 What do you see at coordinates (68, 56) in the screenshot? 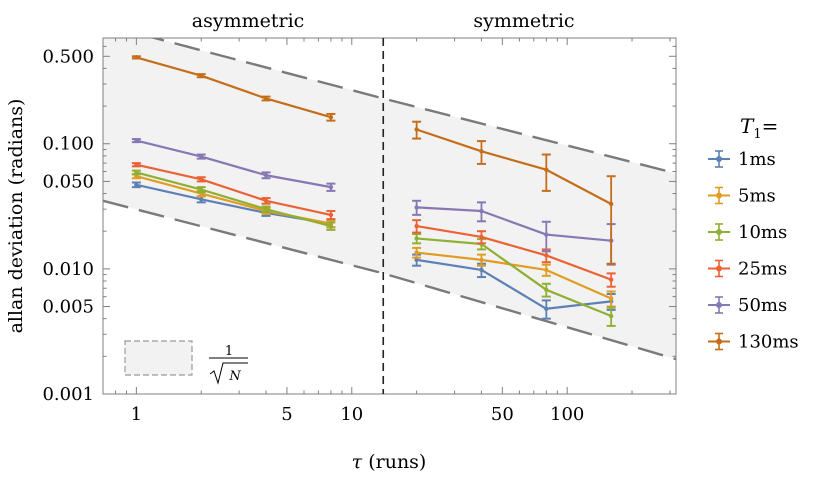
I see `y-tick-label: 0.500` at bounding box center [68, 56].